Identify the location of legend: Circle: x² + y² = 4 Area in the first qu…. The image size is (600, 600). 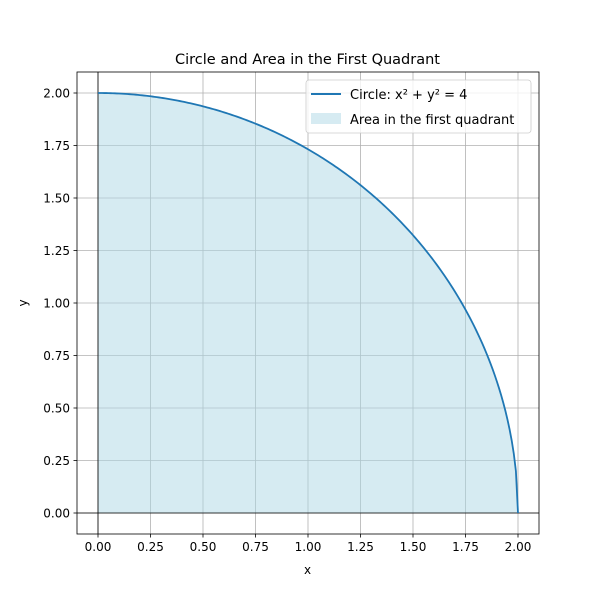
(418, 106).